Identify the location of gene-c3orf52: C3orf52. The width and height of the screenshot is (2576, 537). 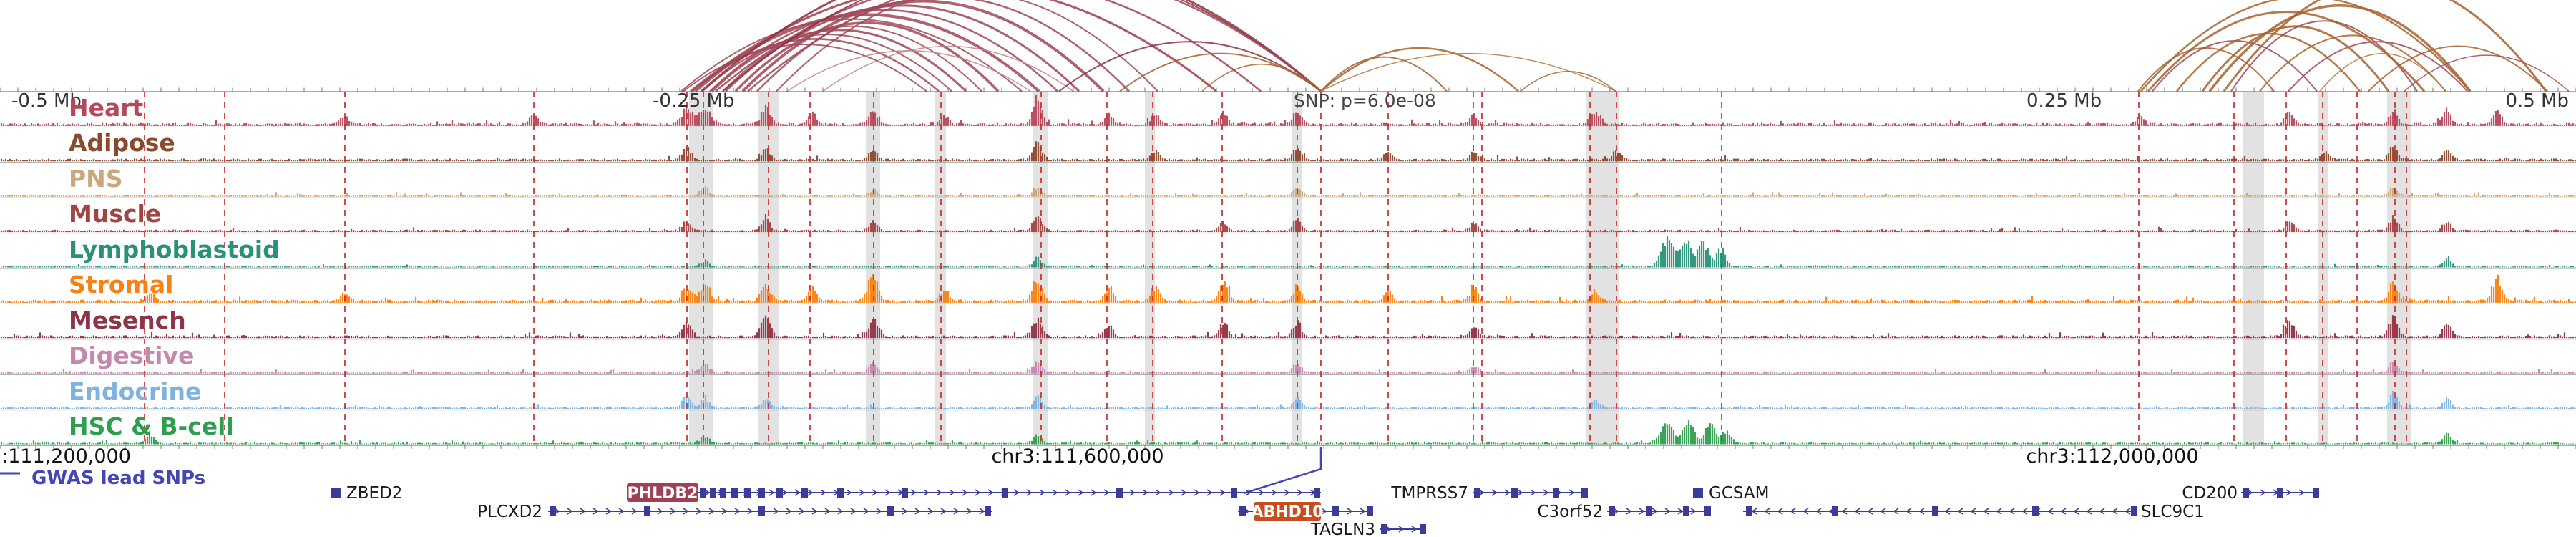
(1624, 512).